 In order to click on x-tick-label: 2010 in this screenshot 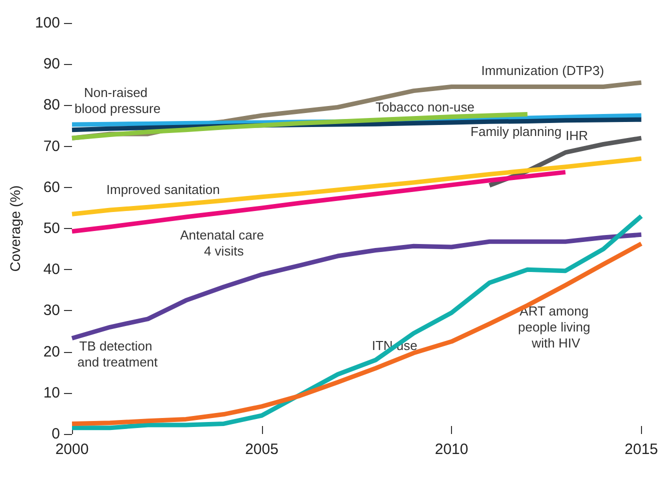, I will do `click(451, 449)`.